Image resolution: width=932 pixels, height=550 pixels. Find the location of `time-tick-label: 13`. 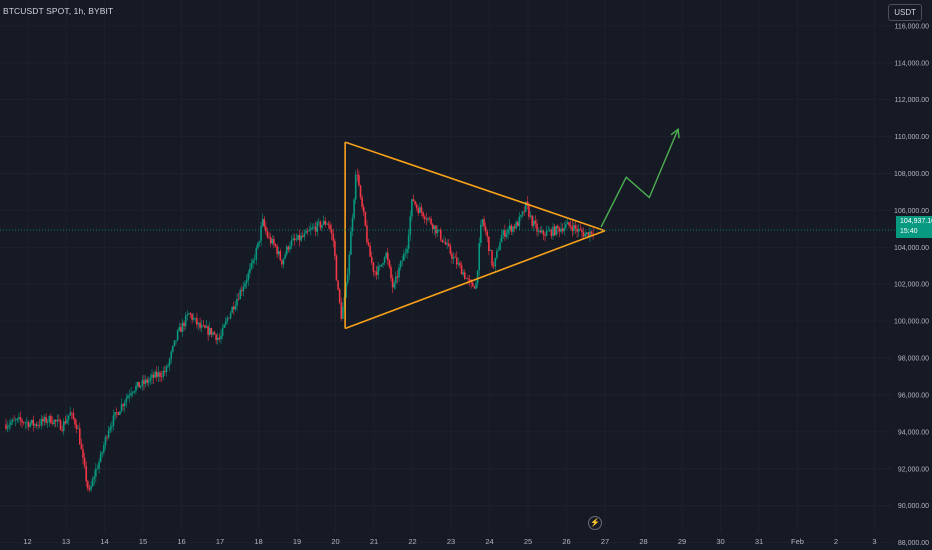

time-tick-label: 13 is located at coordinates (66, 541).